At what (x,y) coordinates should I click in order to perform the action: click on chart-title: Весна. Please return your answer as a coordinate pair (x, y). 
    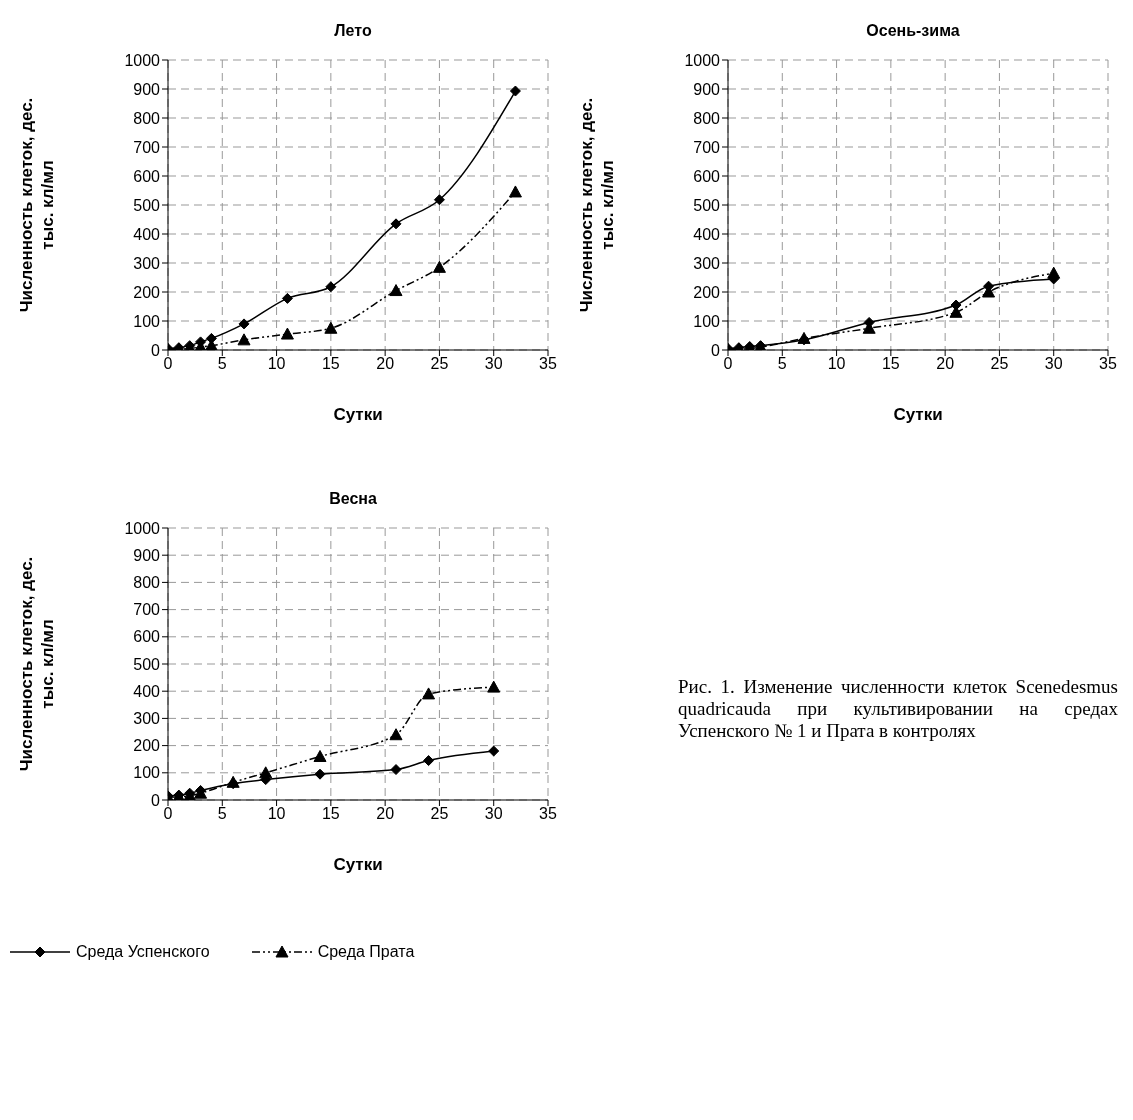
    Looking at the image, I should click on (353, 499).